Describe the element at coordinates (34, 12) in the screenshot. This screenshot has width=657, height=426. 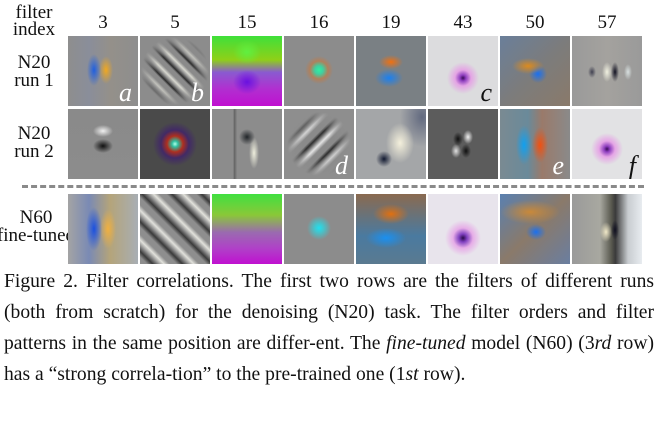
I see `header-line-1: filter` at that location.